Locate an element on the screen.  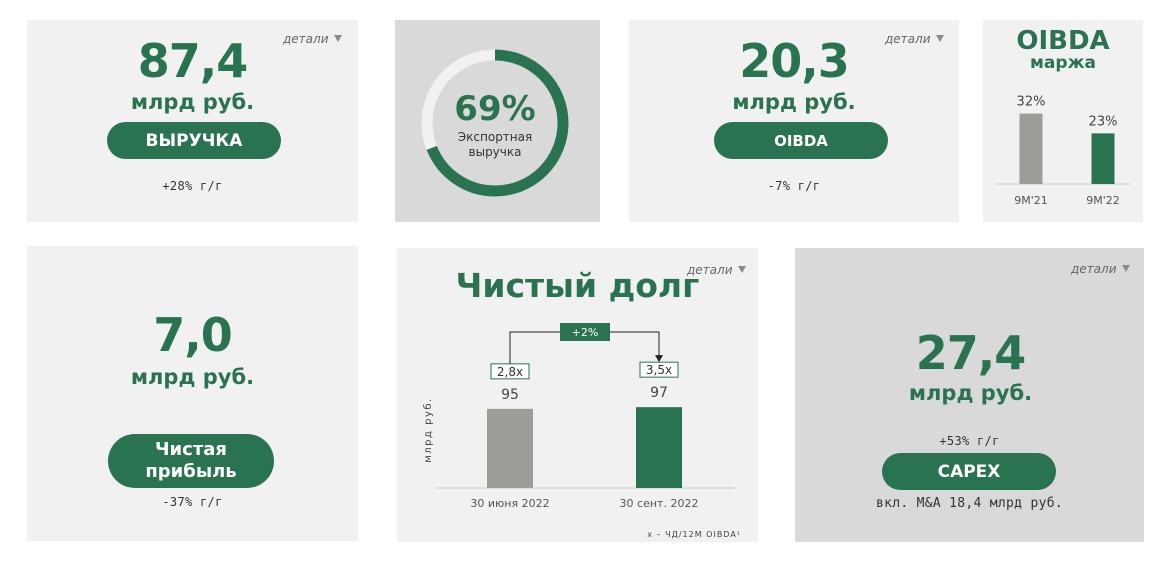
revenue-value: 87,4 is located at coordinates (193, 61).